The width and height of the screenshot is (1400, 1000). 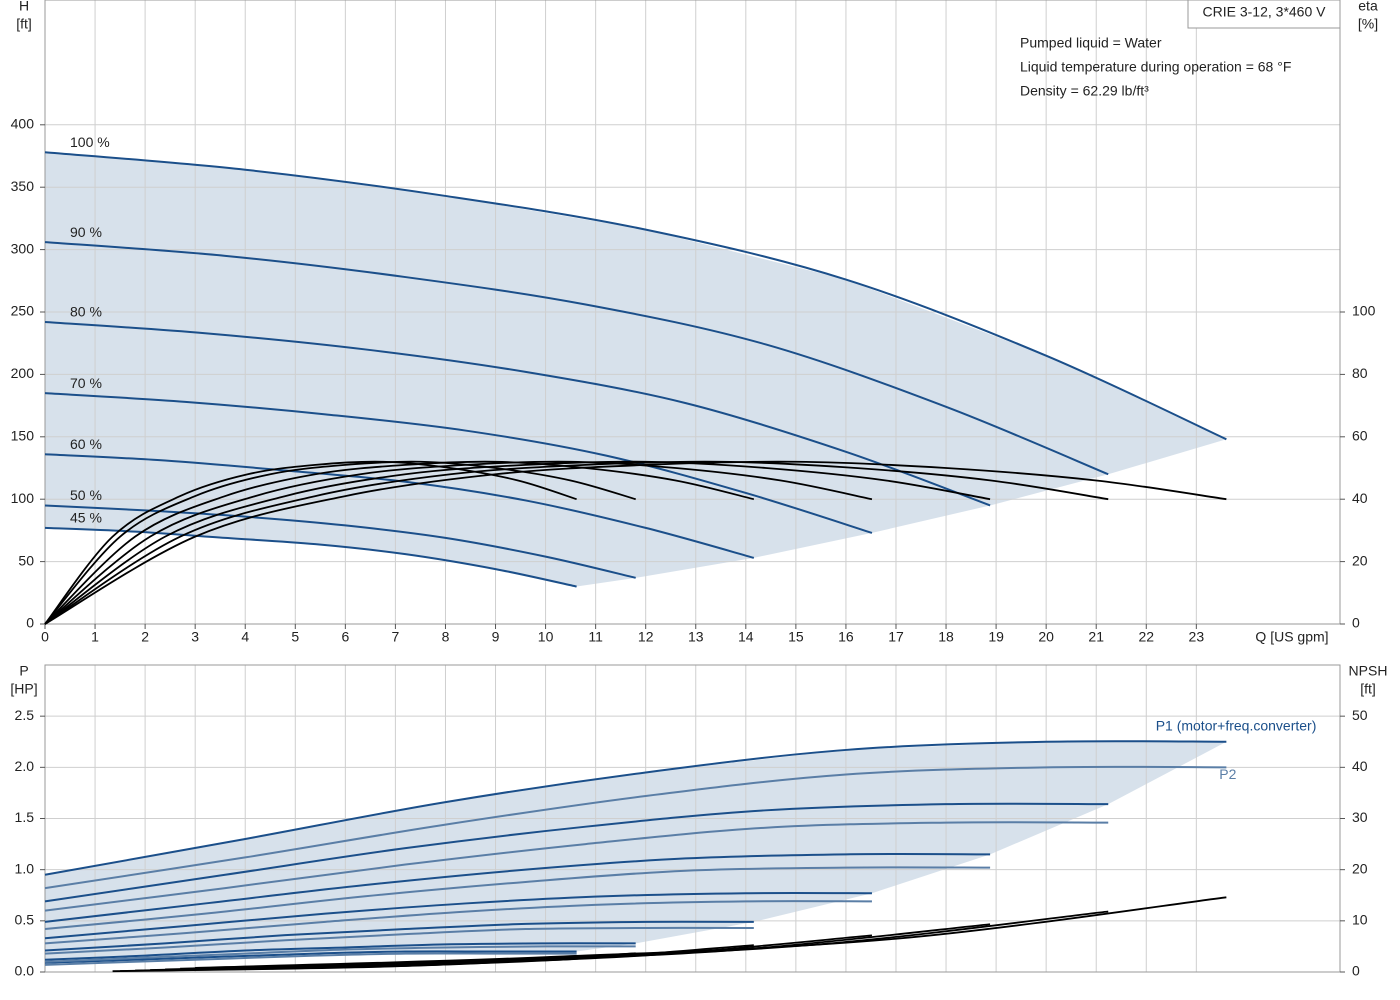 What do you see at coordinates (23, 436) in the screenshot?
I see `y-tick-label: 150` at bounding box center [23, 436].